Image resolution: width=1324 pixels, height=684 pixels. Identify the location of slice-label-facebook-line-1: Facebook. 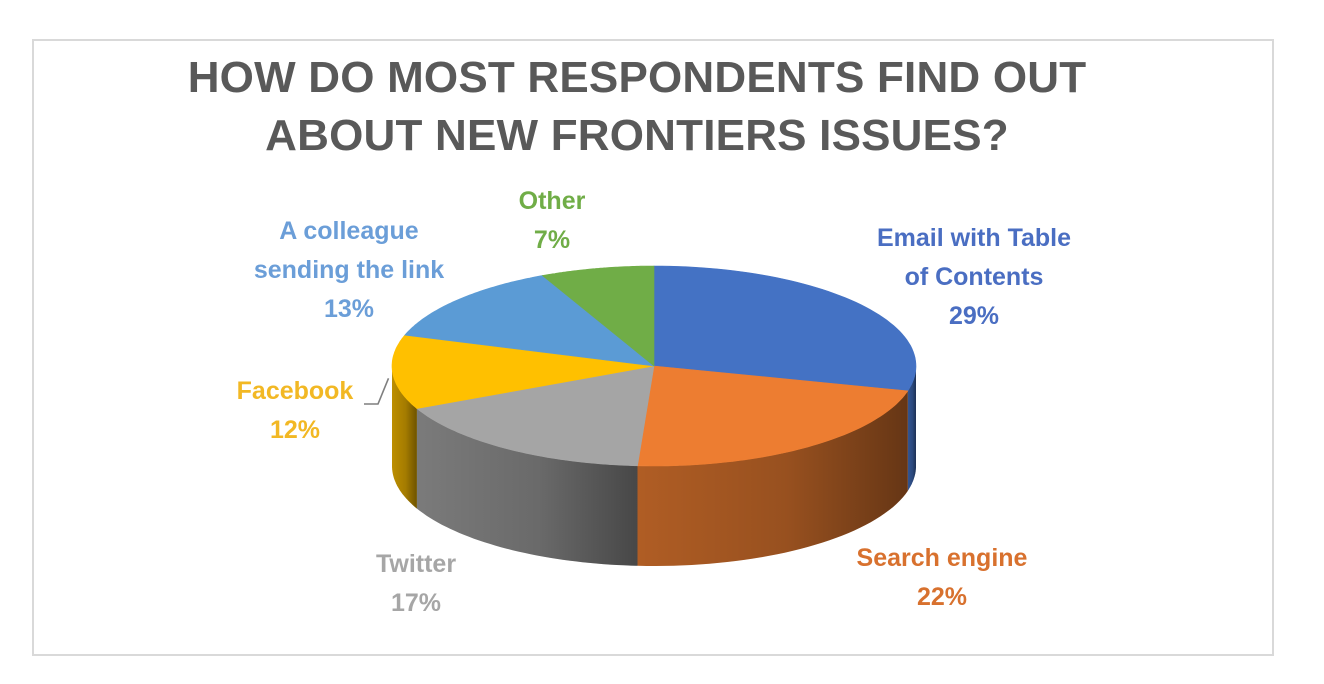
(295, 391).